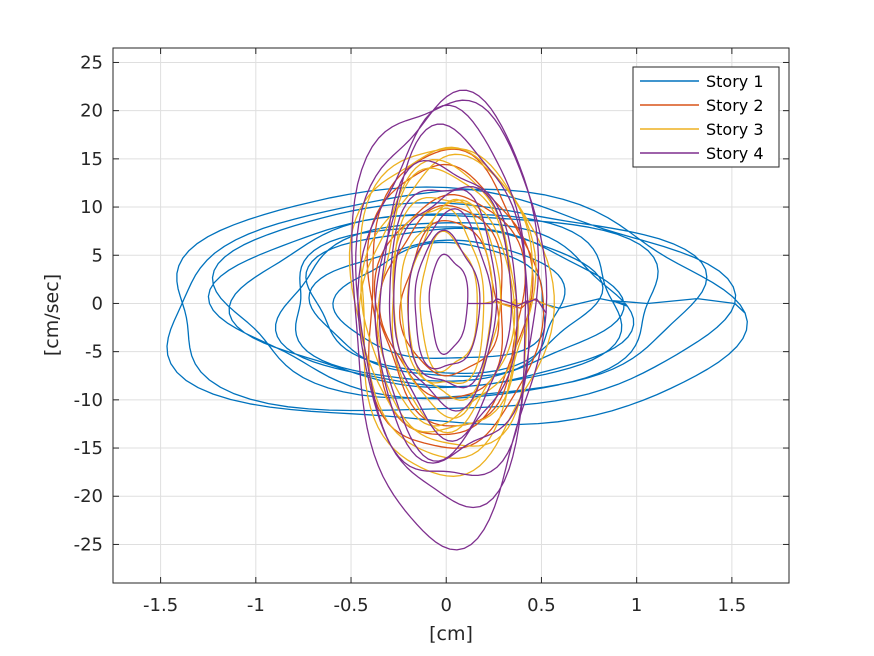 This screenshot has height=656, width=874. I want to click on x-tick-label-3: 0, so click(446, 605).